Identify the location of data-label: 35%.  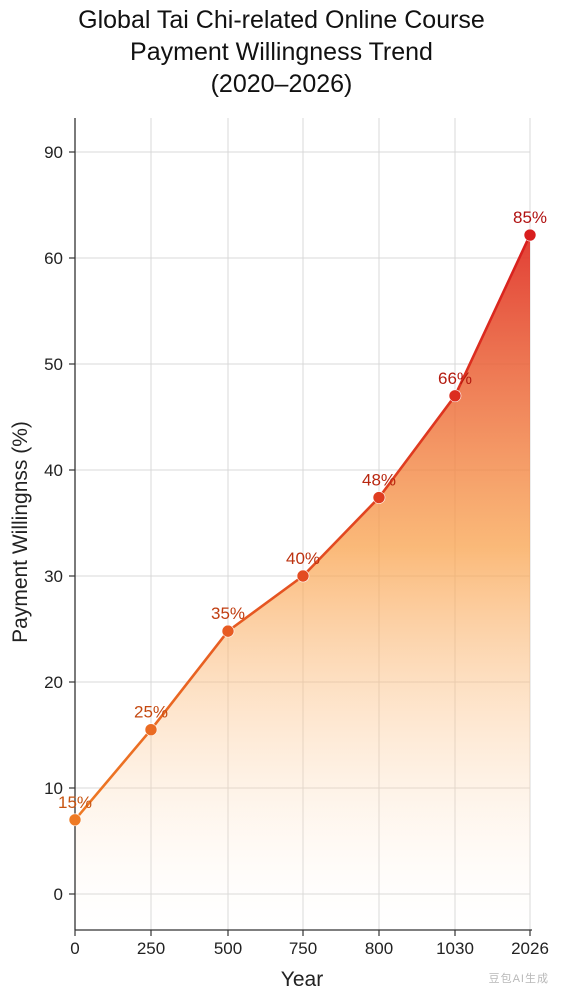
(228, 613).